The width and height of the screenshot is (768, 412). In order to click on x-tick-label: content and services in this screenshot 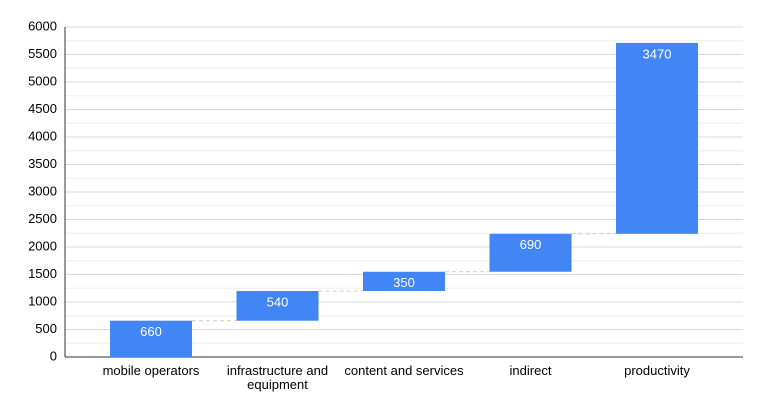, I will do `click(404, 370)`.